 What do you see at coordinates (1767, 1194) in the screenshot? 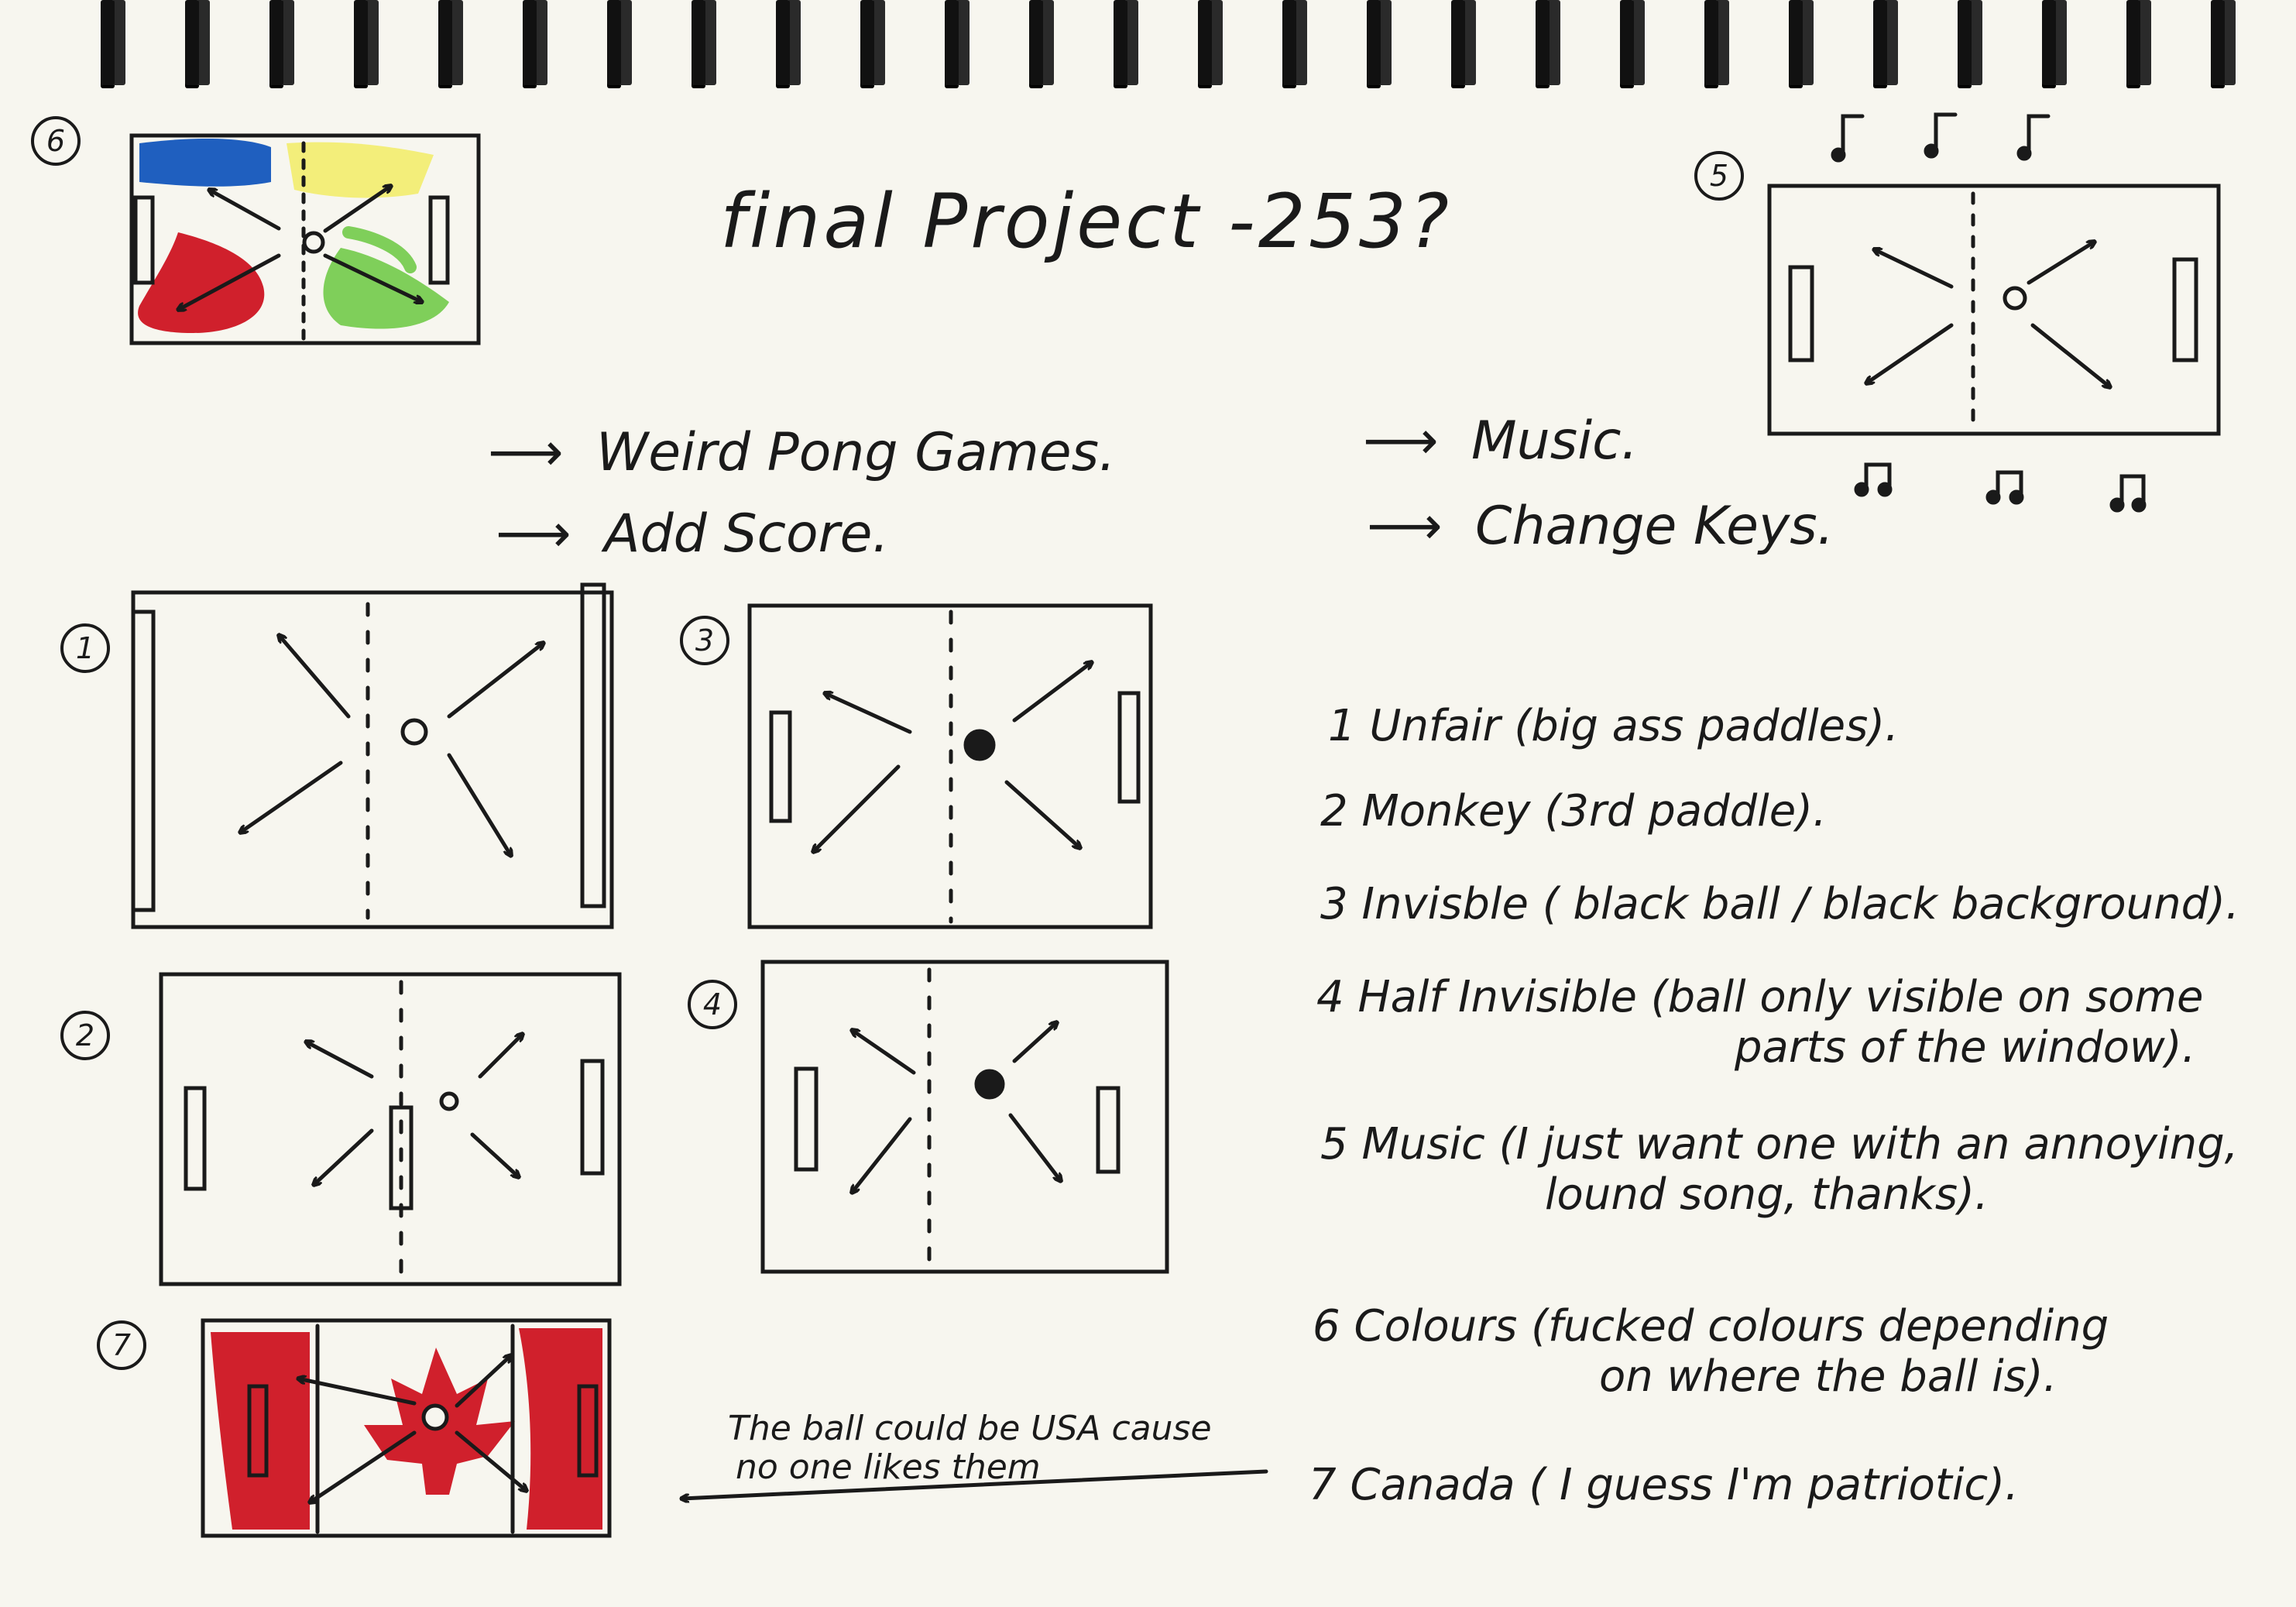
I see `list-item-desc-cont: lound song, thanks).` at bounding box center [1767, 1194].